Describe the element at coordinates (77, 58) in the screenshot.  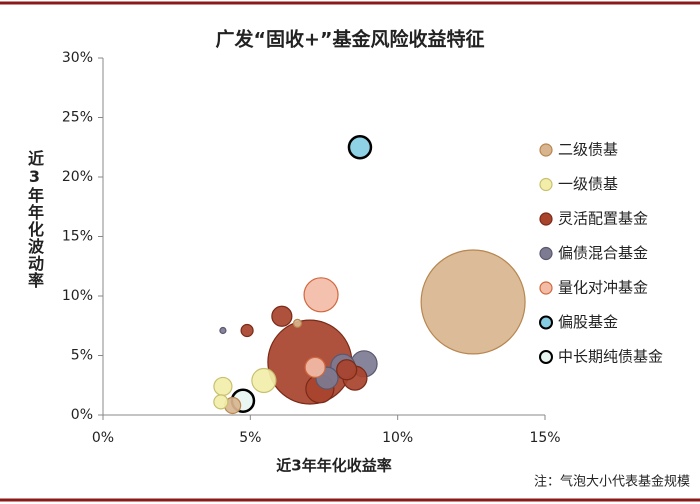
I see `y-tick-label: 30%` at that location.